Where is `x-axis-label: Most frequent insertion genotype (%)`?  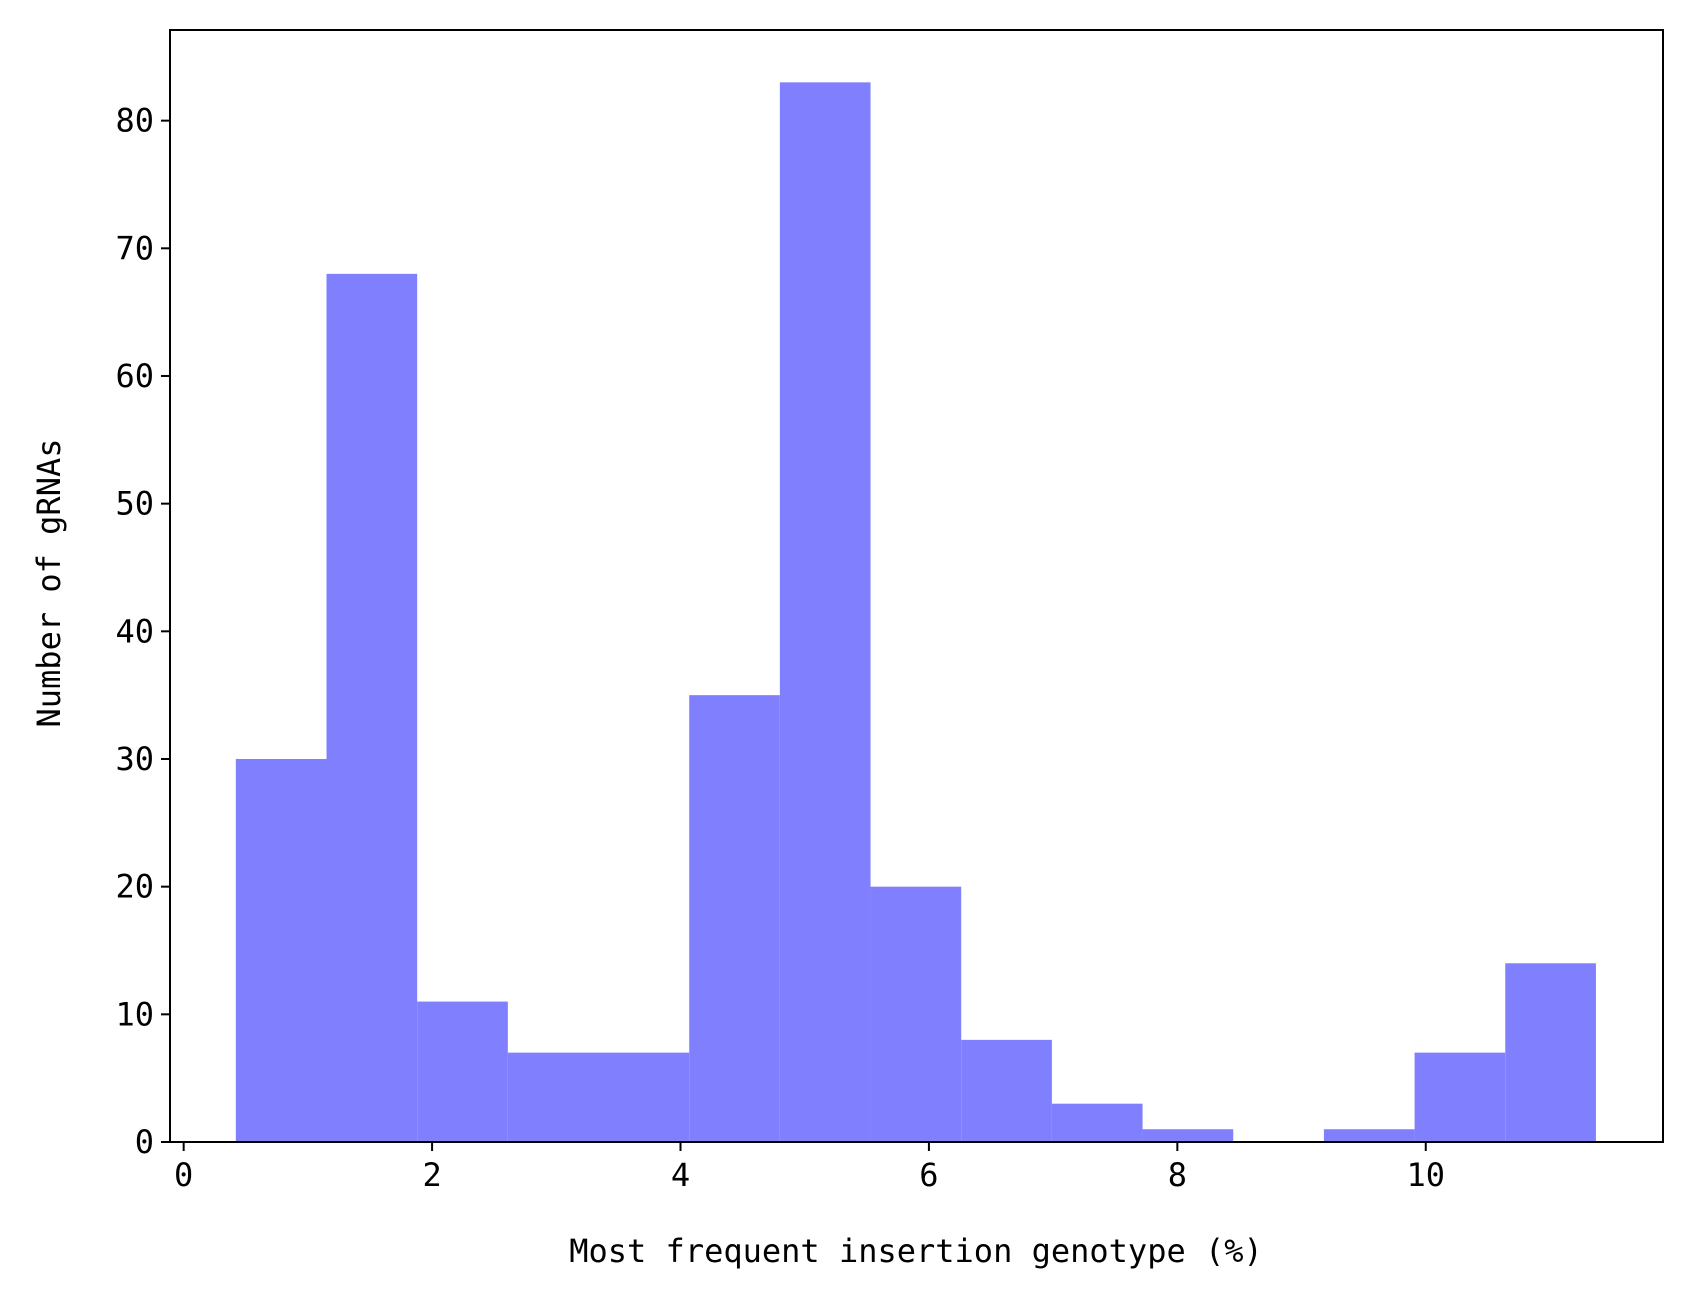 x-axis-label: Most frequent insertion genotype (%) is located at coordinates (916, 1251).